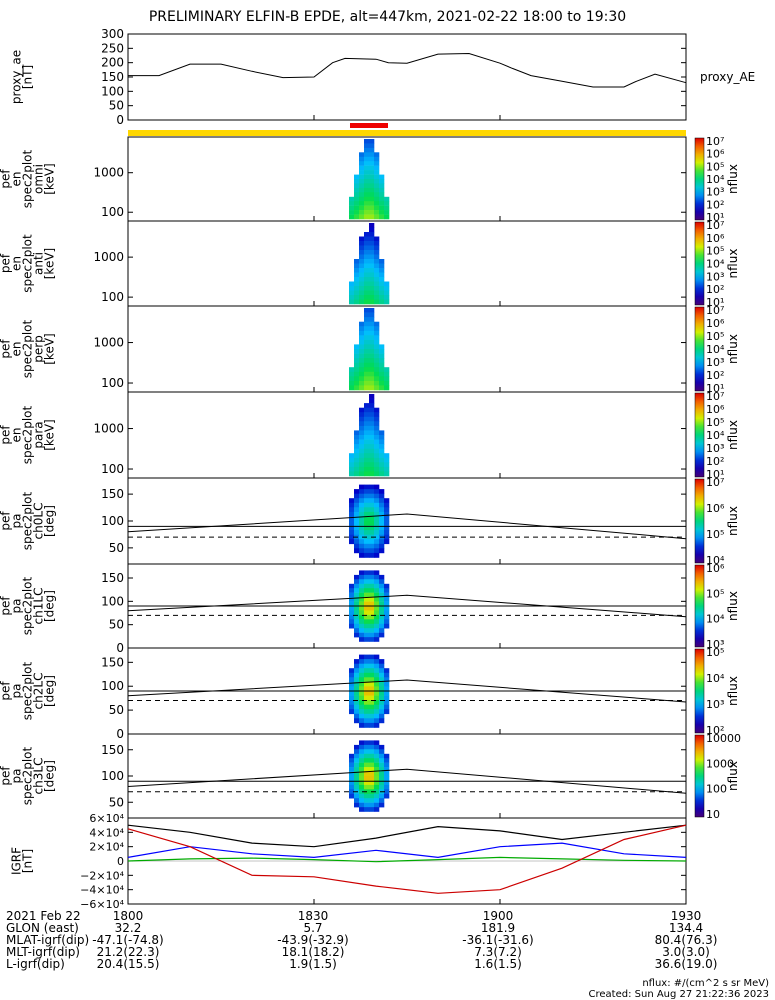 The image size is (775, 1000). I want to click on ylabel-line: pef, so click(6, 606).